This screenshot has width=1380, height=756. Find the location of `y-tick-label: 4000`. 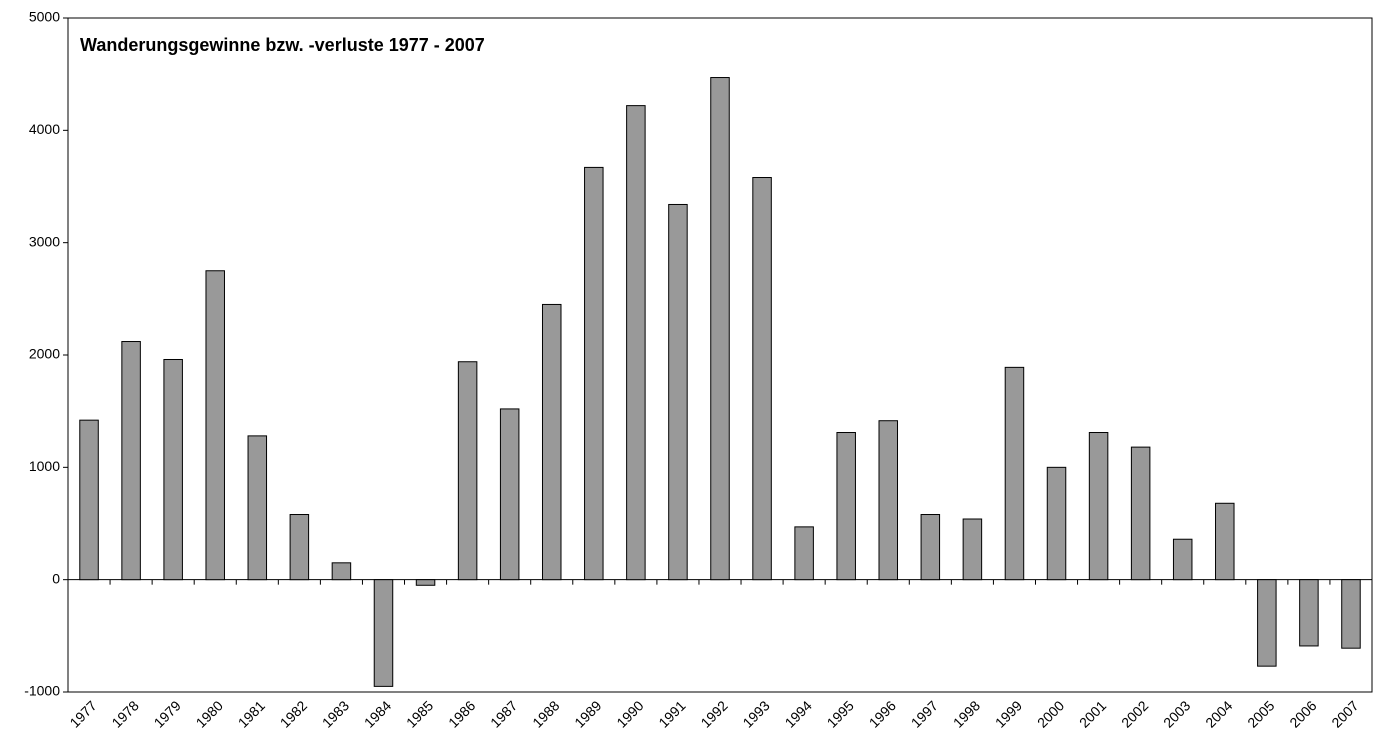

y-tick-label: 4000 is located at coordinates (44, 129).